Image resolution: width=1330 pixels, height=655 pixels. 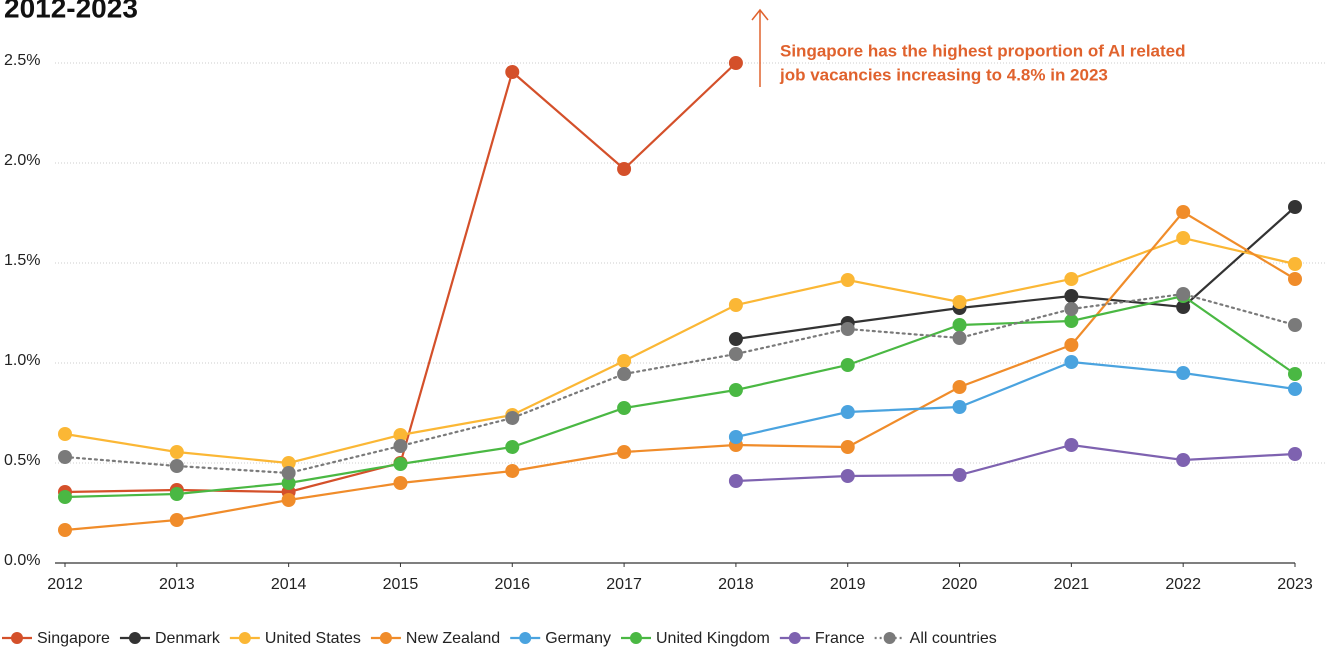 I want to click on y-tick-label: 2.5%, so click(x=22, y=60).